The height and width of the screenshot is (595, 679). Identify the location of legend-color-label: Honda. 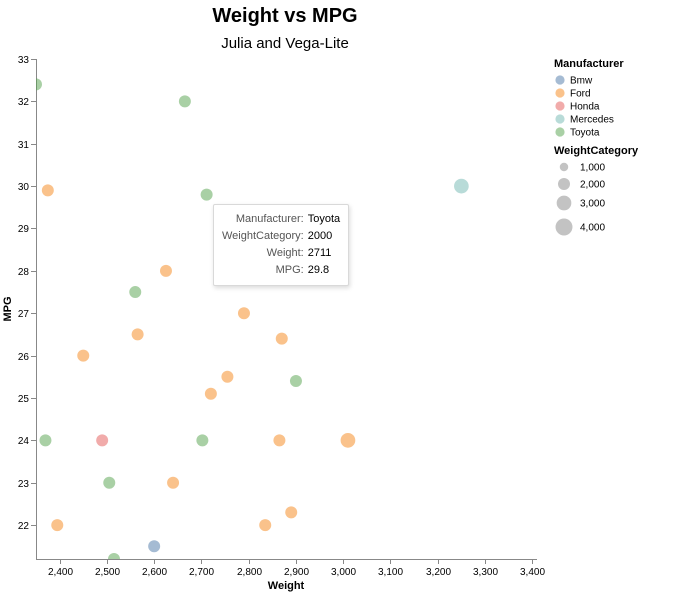
(585, 107).